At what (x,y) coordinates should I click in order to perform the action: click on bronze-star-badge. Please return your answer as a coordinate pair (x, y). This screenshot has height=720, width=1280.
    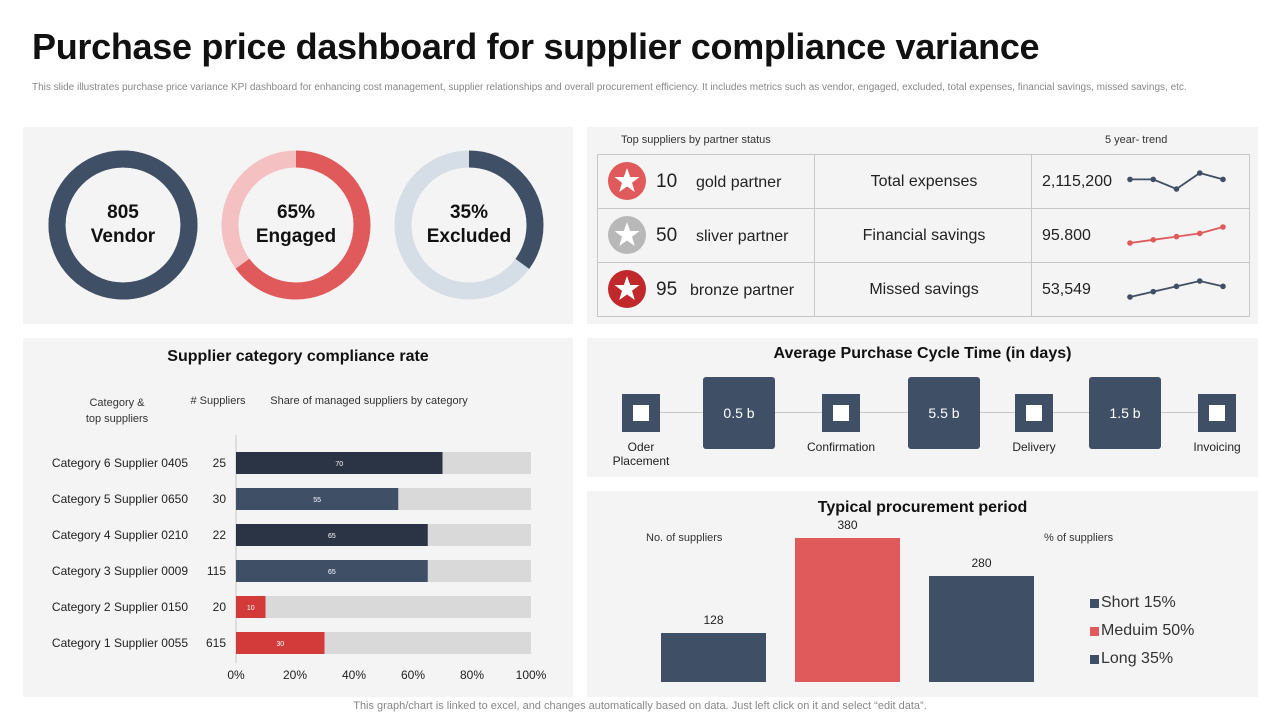
    Looking at the image, I should click on (627, 289).